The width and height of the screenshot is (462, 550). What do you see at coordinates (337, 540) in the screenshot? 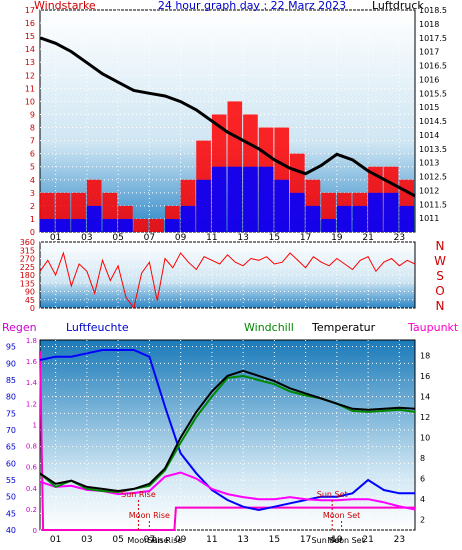
I see `chart3-x-tick: 19` at bounding box center [337, 540].